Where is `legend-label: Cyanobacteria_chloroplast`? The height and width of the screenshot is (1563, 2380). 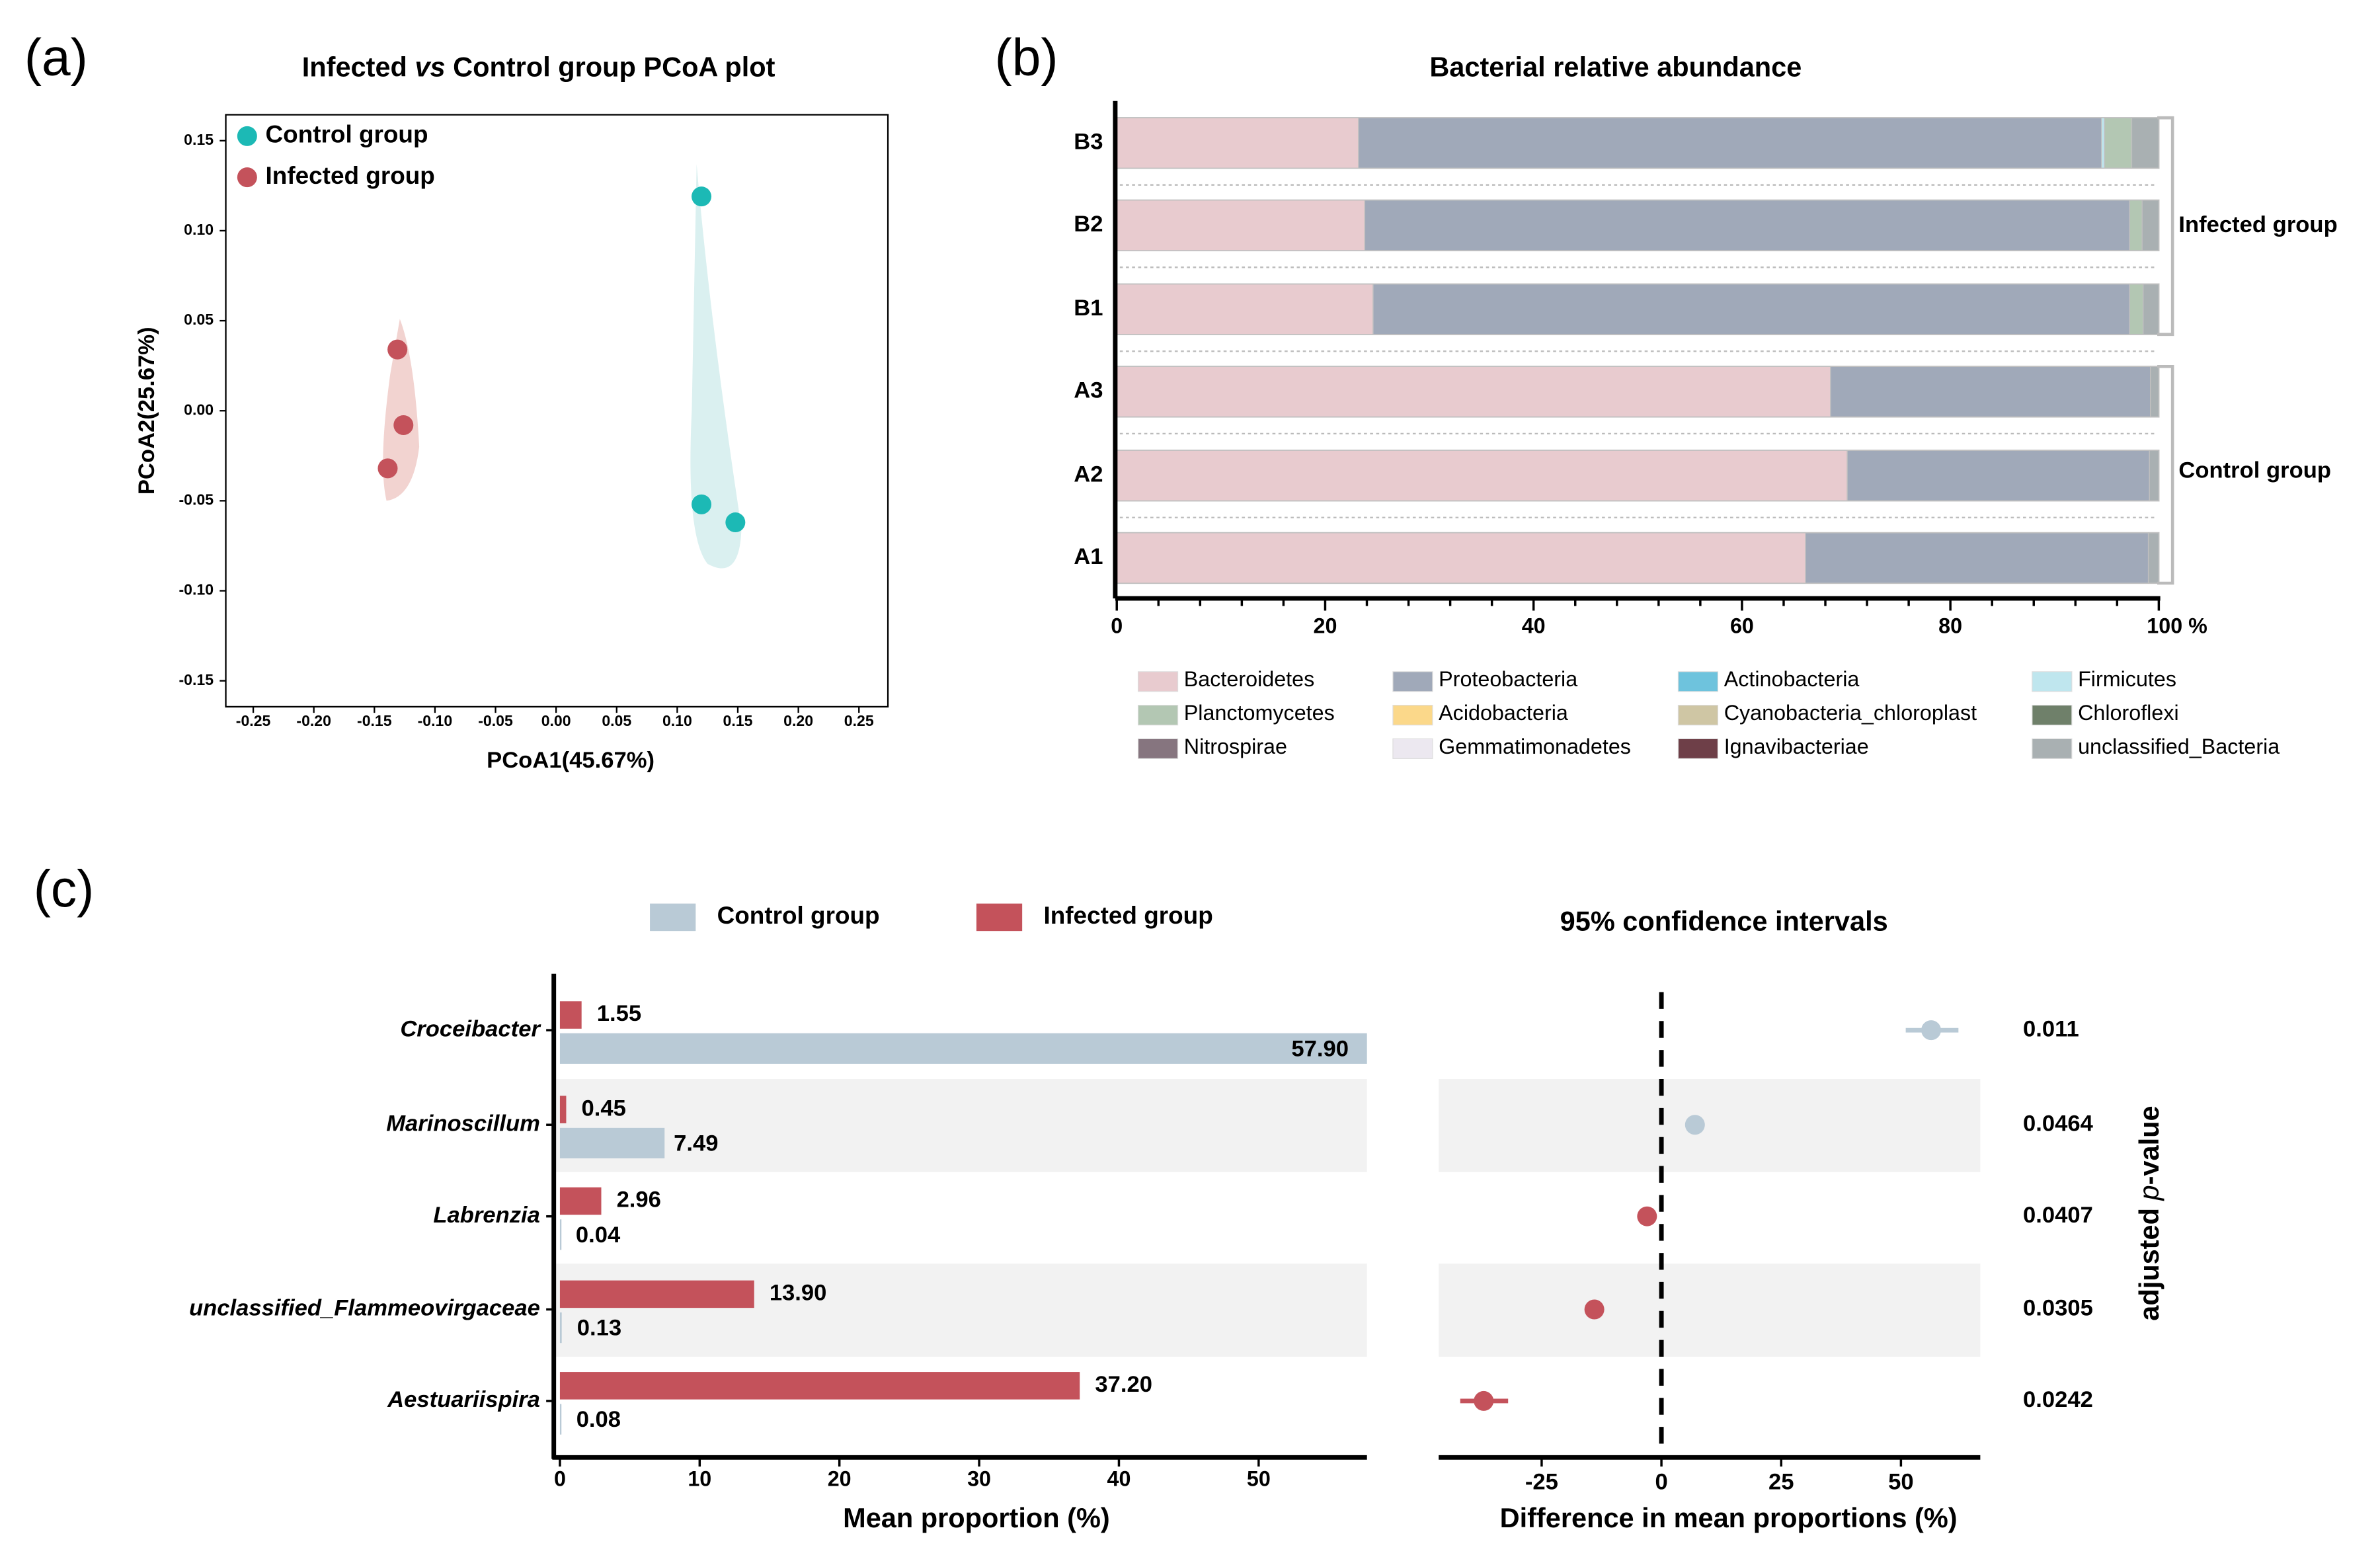
legend-label: Cyanobacteria_chloroplast is located at coordinates (1850, 713).